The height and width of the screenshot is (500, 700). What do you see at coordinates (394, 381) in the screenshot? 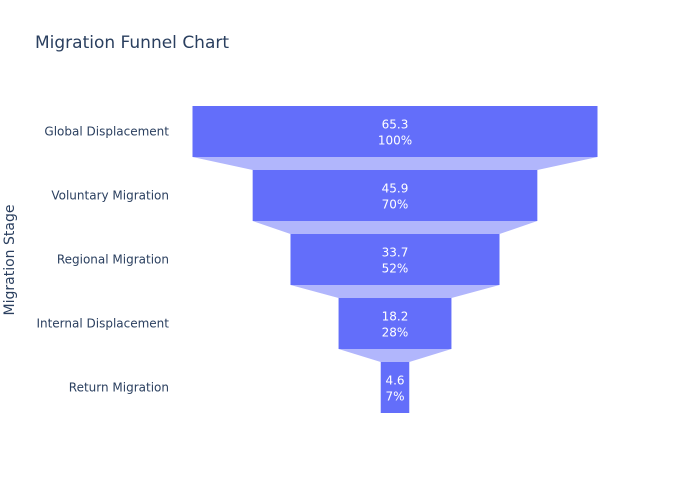
I see `data-label-value-return-migration: 4.6` at bounding box center [394, 381].